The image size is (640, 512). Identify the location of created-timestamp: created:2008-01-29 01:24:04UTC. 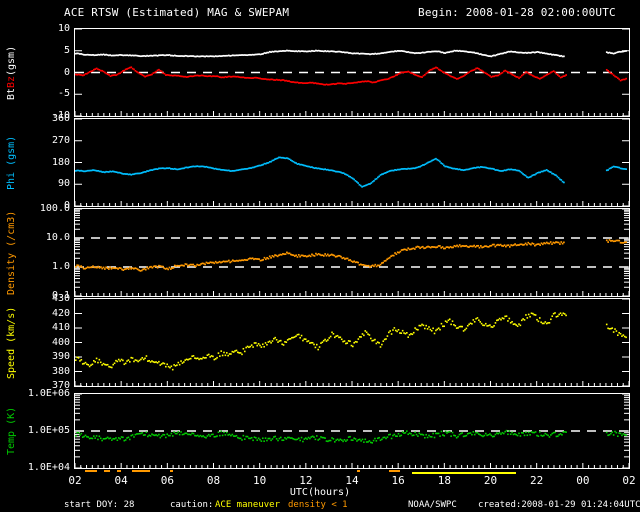
(559, 505).